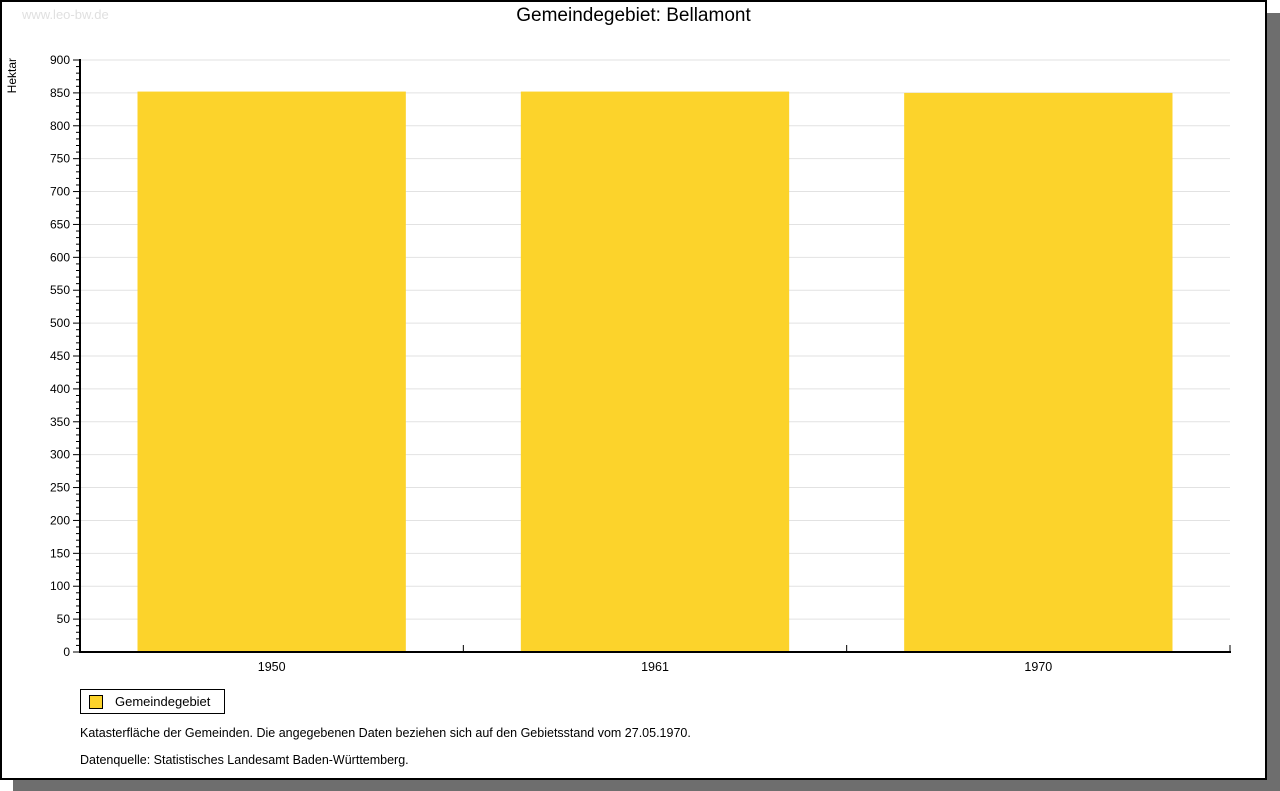 Image resolution: width=1280 pixels, height=791 pixels. Describe the element at coordinates (60, 60) in the screenshot. I see `y-tick-label: 900` at that location.